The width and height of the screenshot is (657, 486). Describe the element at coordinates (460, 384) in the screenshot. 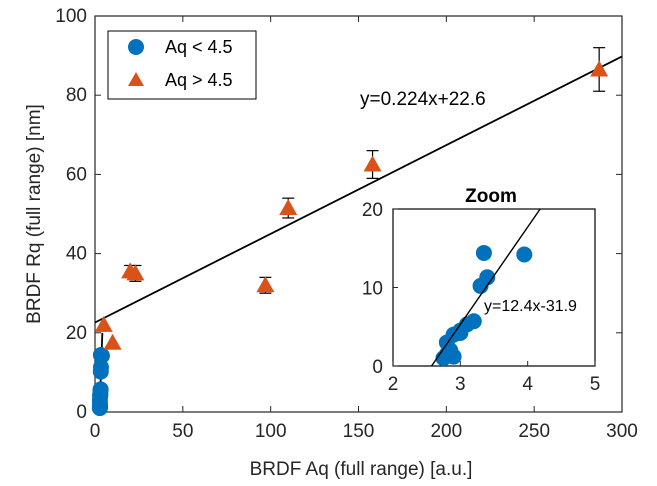

I see `inset-x-tick-label: 3` at that location.